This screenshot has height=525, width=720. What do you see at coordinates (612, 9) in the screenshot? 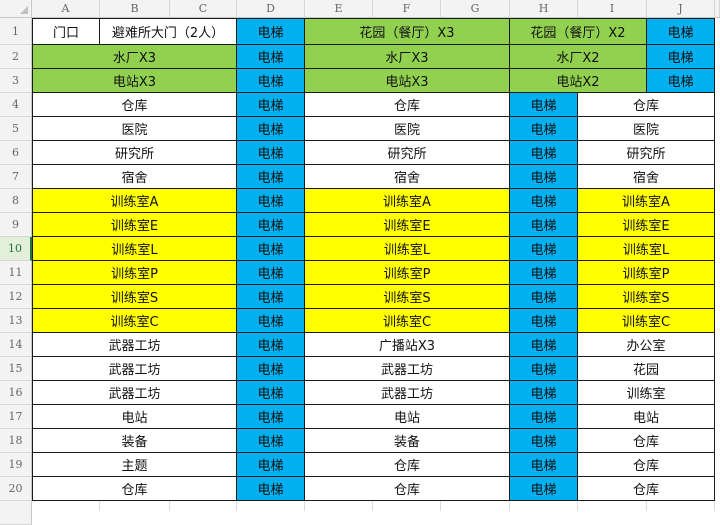
I see `column-header-i: I` at bounding box center [612, 9].